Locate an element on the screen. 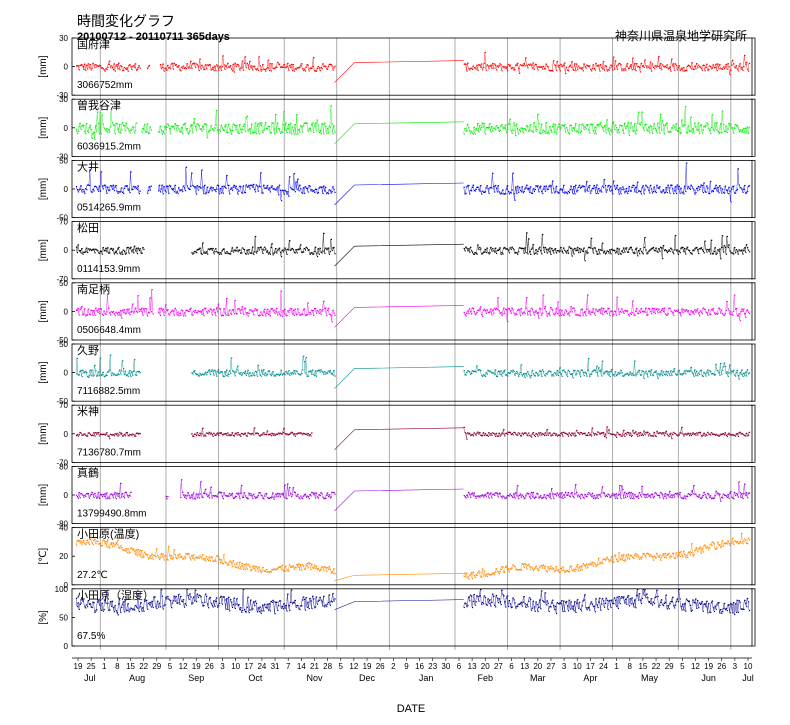 The image size is (790, 725). panel-station-name: 松田 is located at coordinates (88, 228).